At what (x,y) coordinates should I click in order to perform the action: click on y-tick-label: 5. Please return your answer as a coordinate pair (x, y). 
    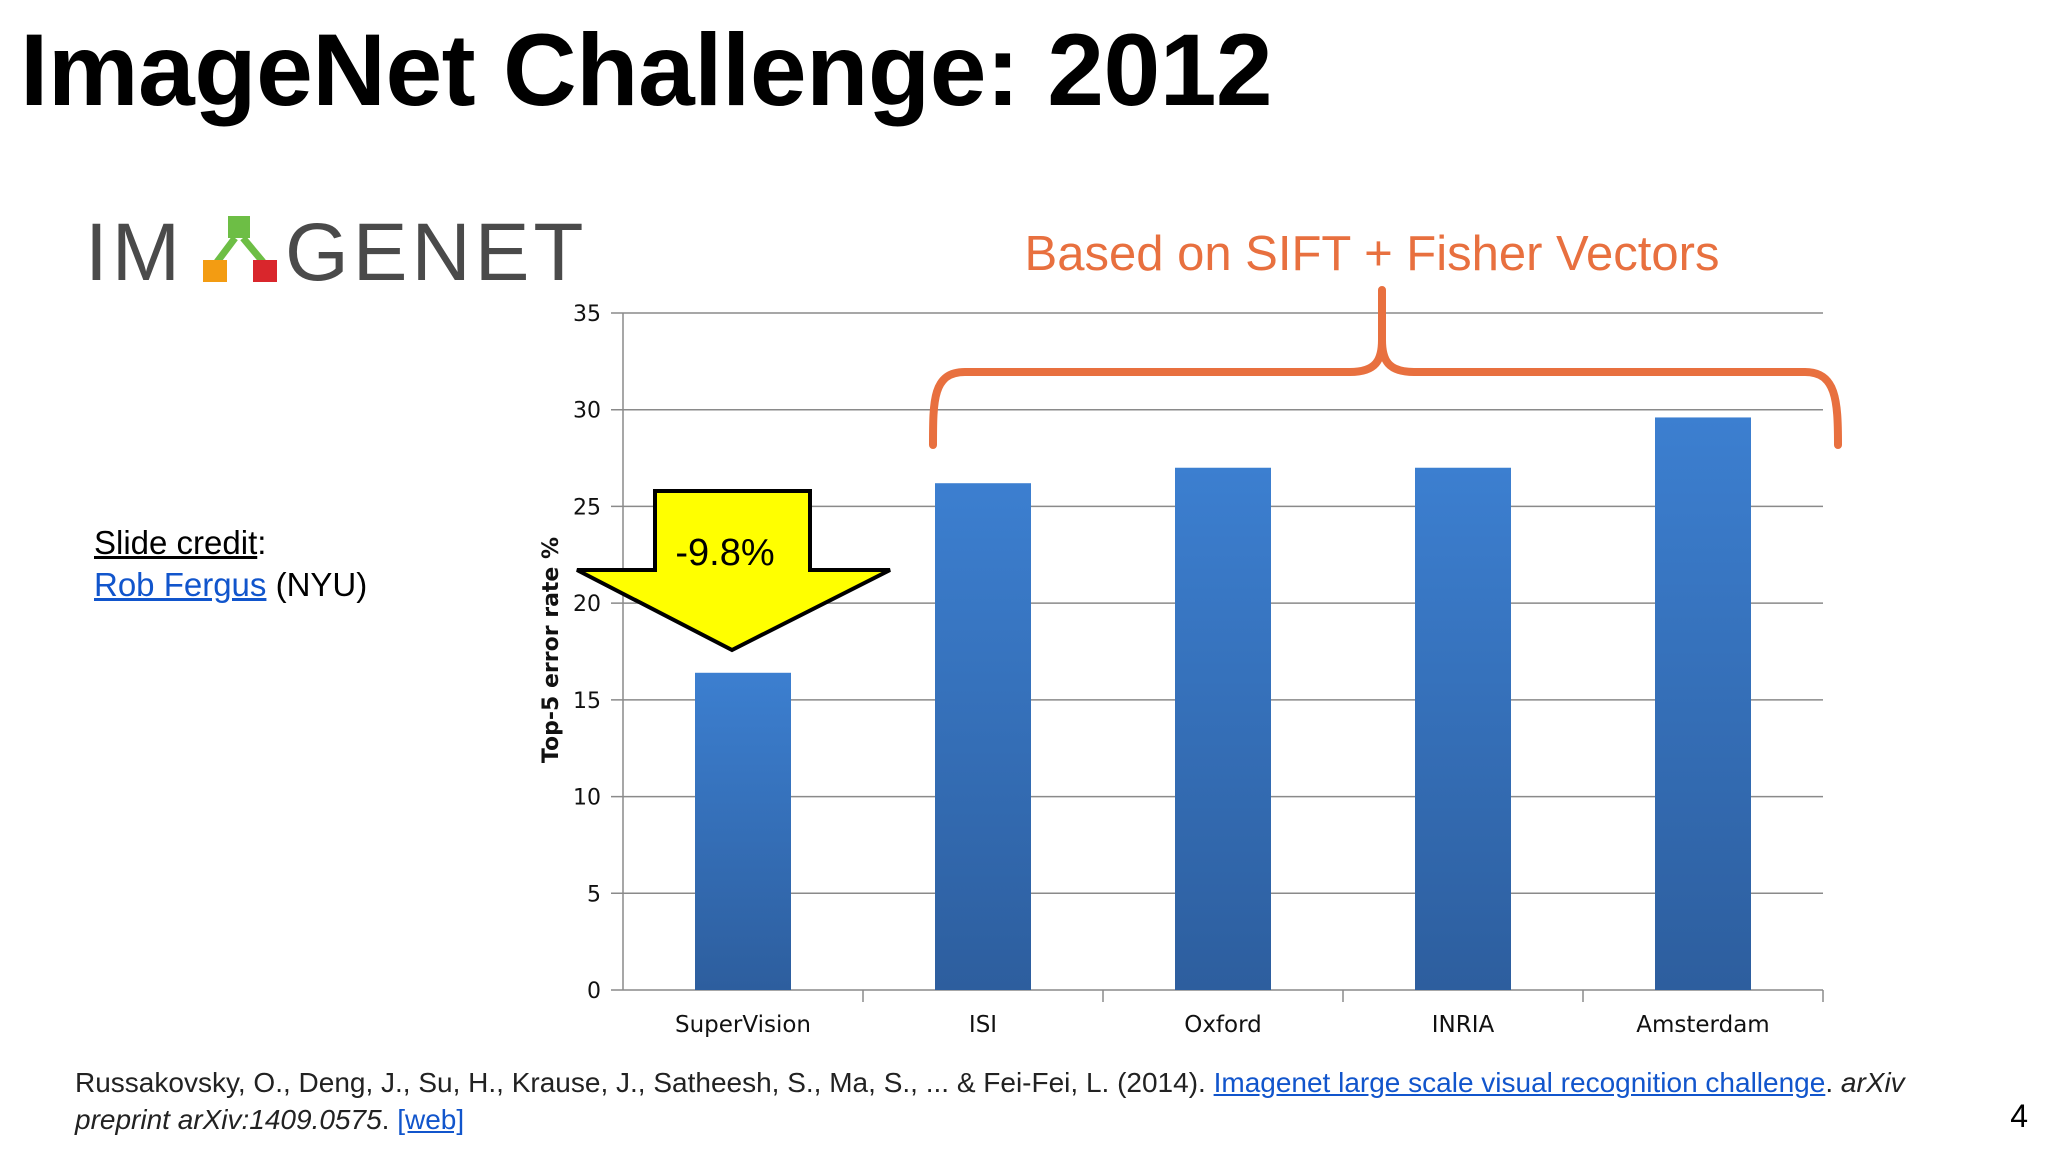
    Looking at the image, I should click on (594, 894).